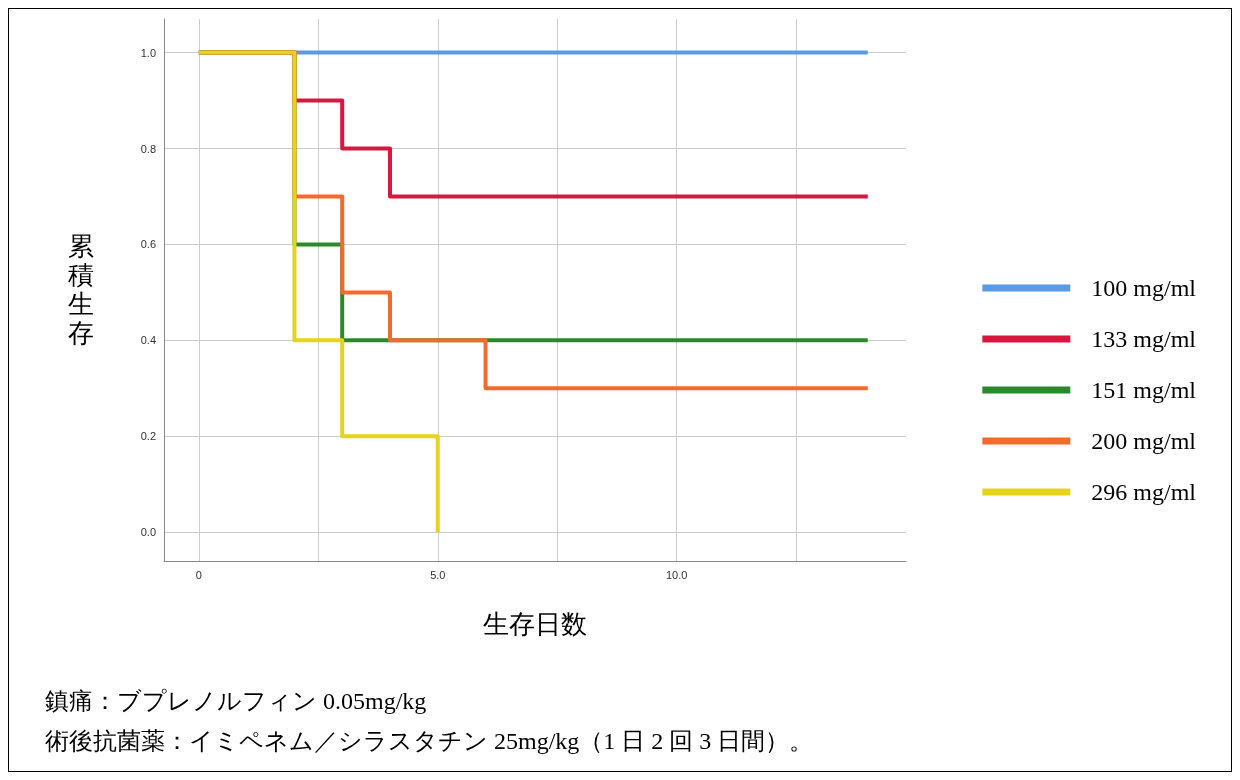  Describe the element at coordinates (148, 148) in the screenshot. I see `y-tick-label: 0.8` at that location.